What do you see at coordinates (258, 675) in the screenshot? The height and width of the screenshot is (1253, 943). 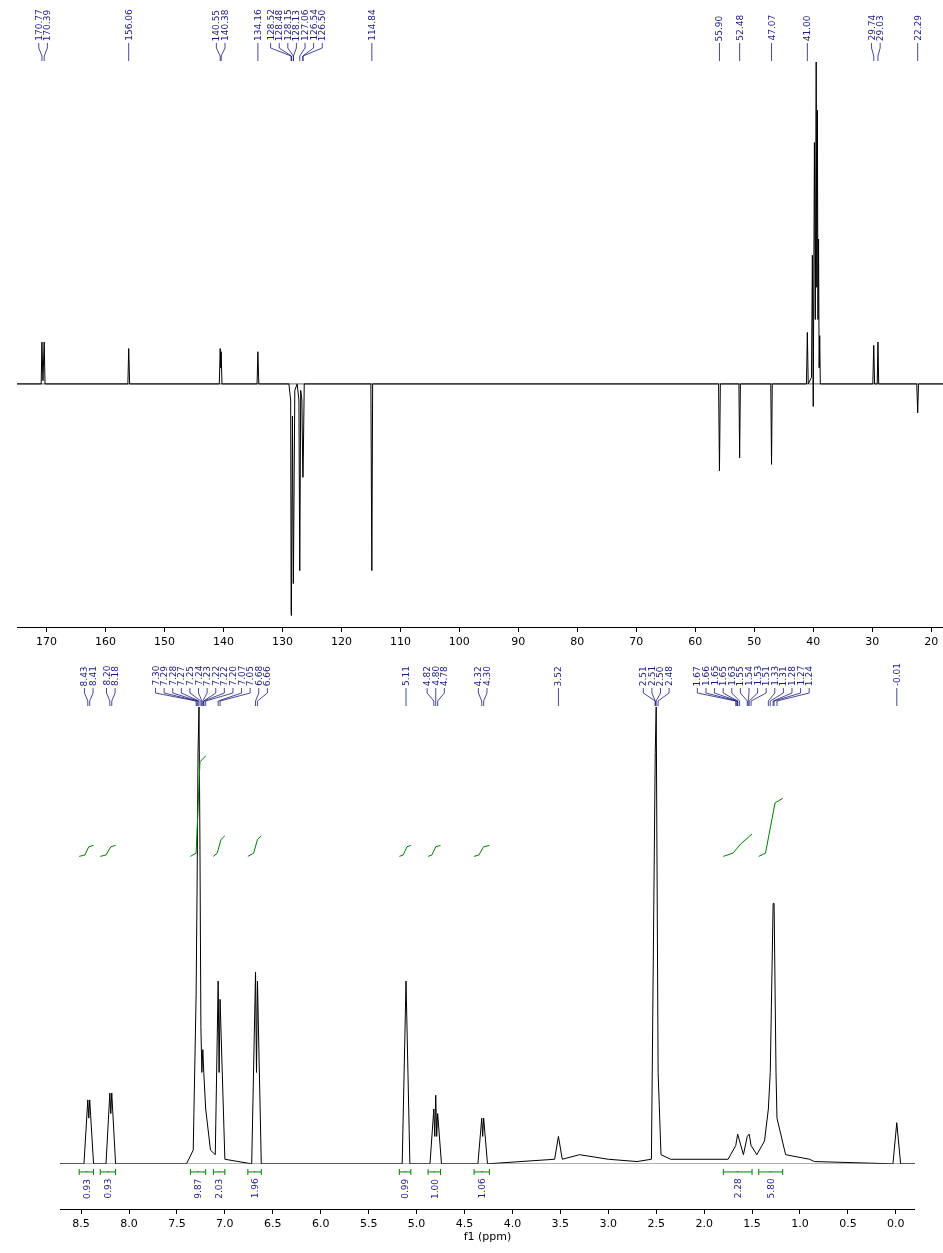 I see `annotation: 6.68` at bounding box center [258, 675].